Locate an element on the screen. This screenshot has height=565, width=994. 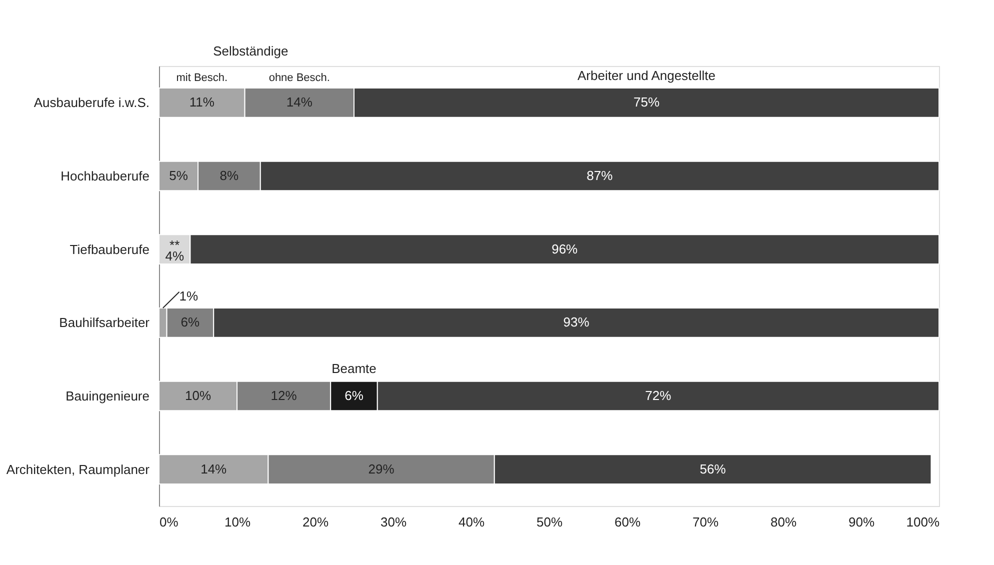
y-tick-label: Bauingenieure is located at coordinates (108, 396).